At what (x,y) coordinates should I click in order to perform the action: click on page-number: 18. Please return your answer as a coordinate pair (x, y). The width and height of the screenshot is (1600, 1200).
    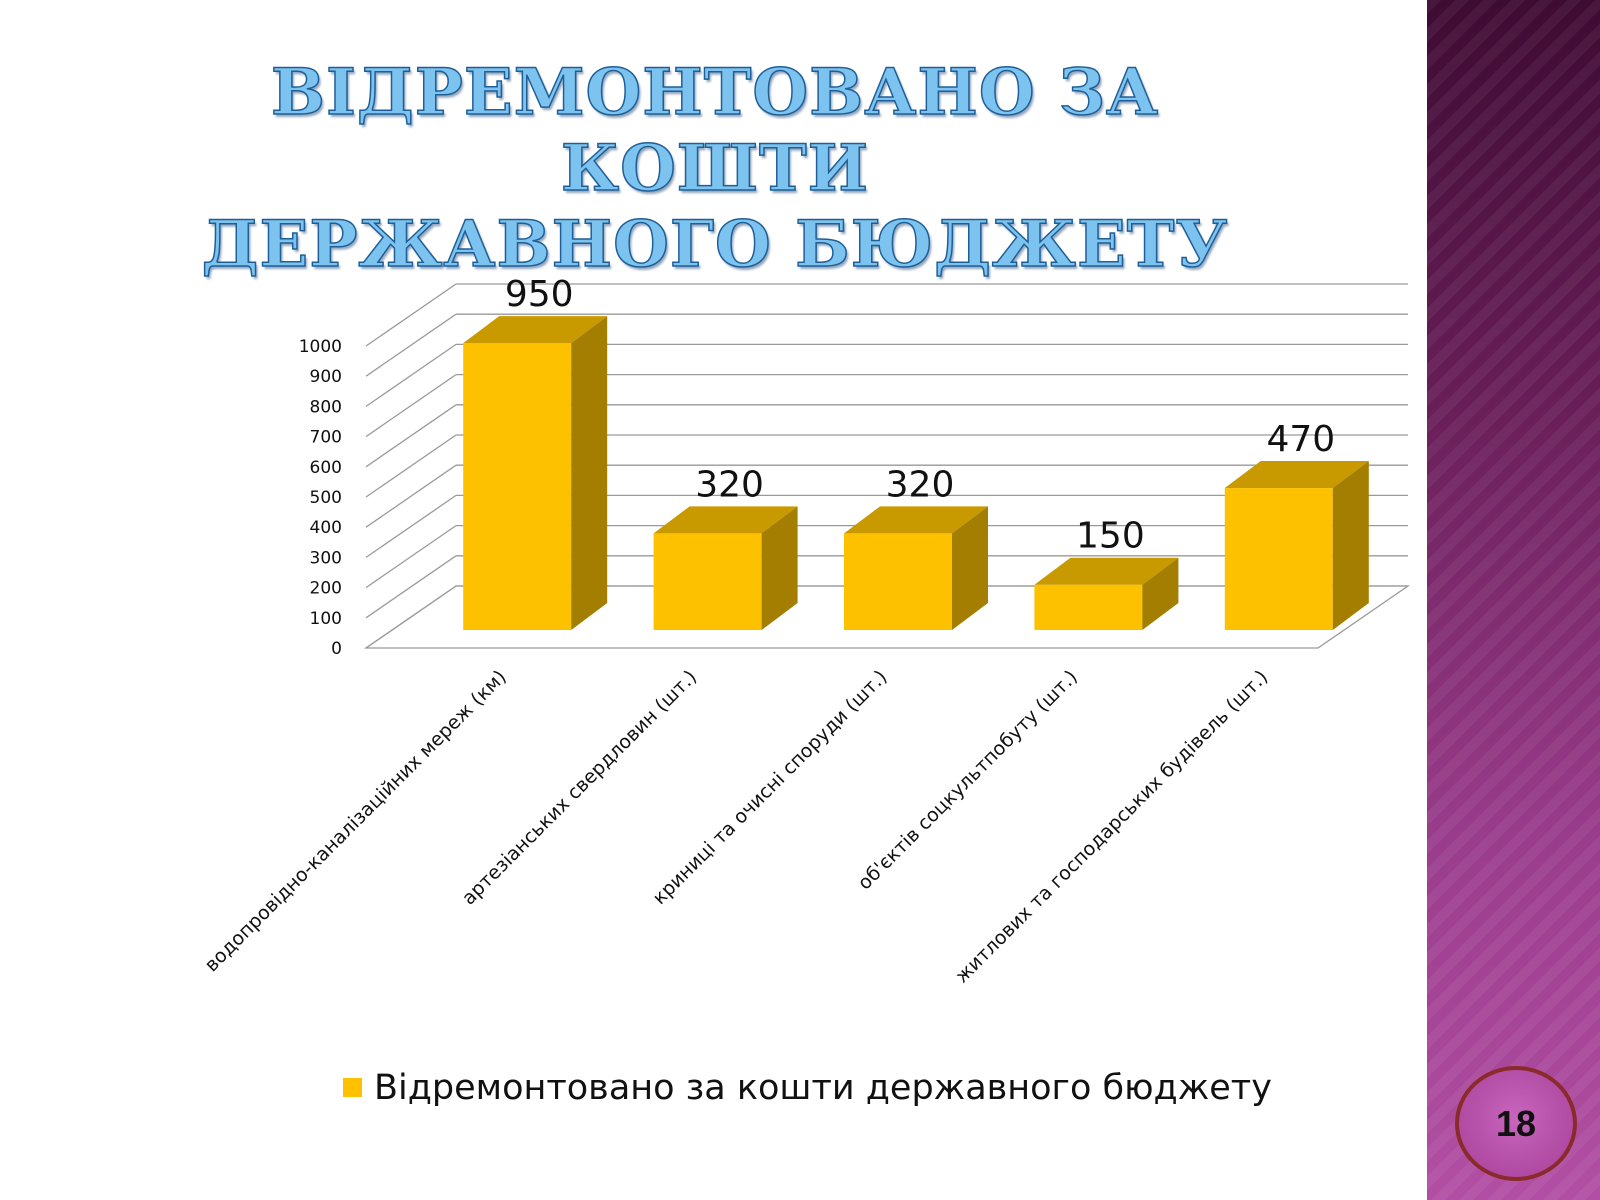
    Looking at the image, I should click on (1516, 1123).